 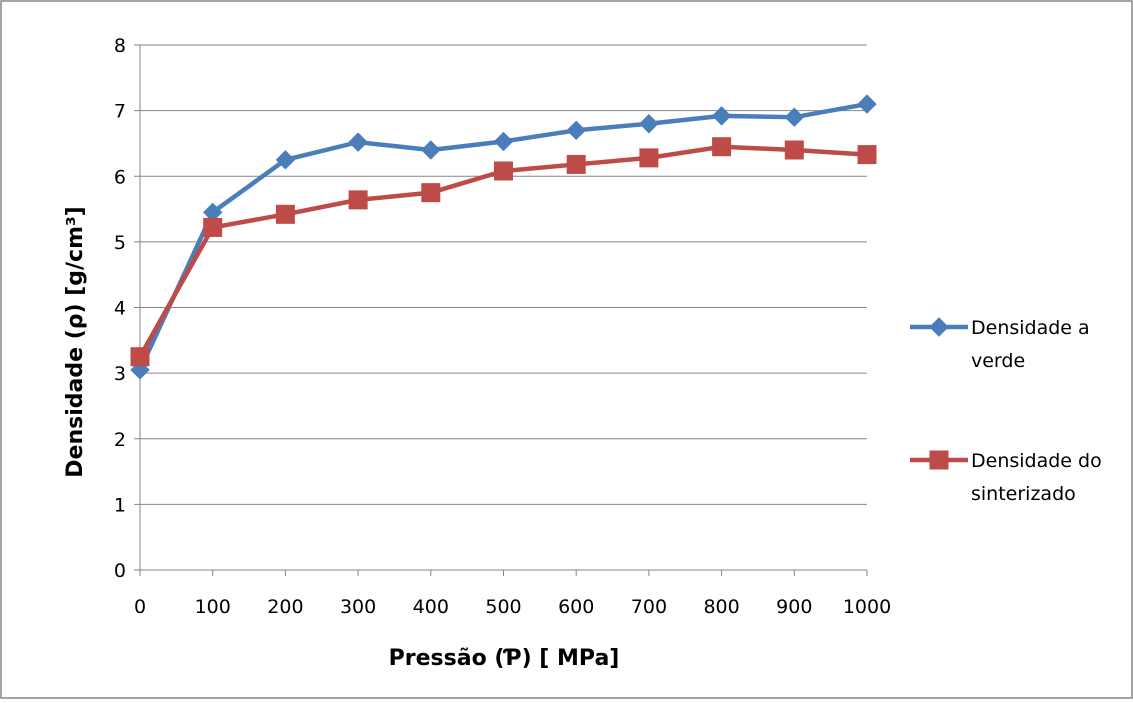 I want to click on x-tick-label: 1000, so click(x=867, y=607).